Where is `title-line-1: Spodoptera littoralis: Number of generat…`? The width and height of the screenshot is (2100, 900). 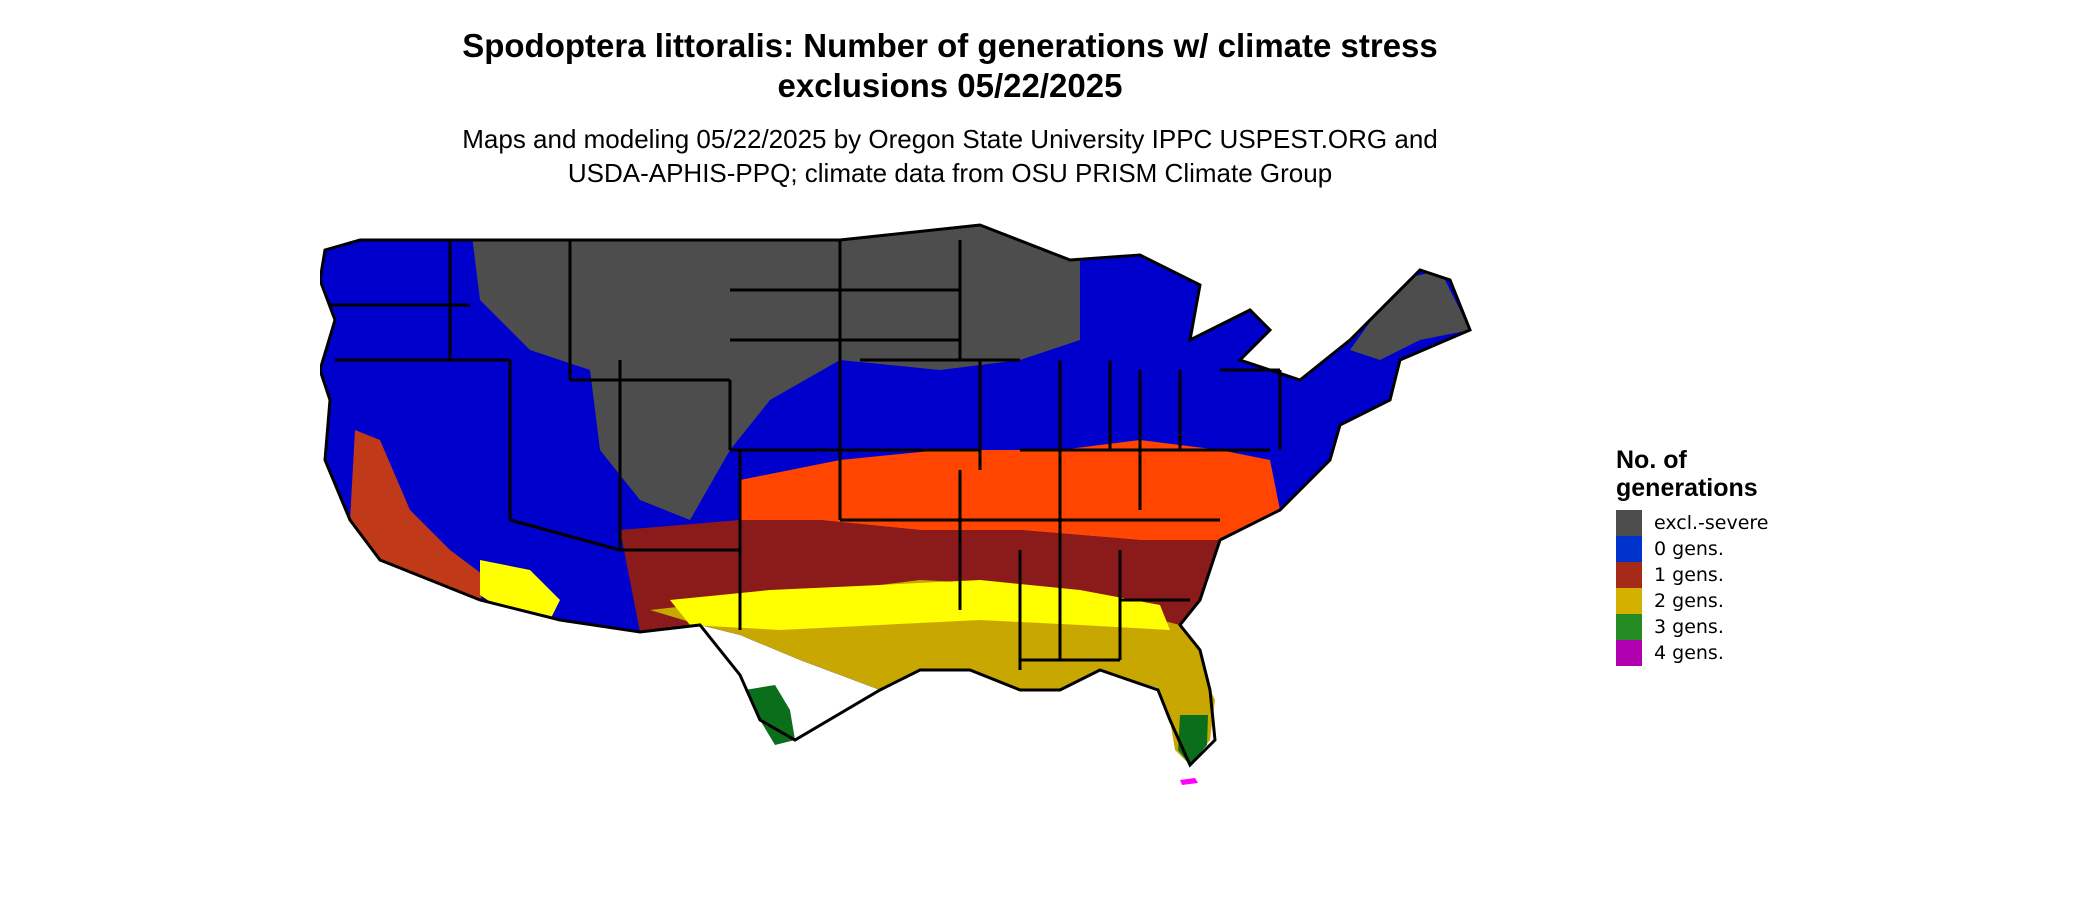 title-line-1: Spodoptera littoralis: Number of generat… is located at coordinates (950, 45).